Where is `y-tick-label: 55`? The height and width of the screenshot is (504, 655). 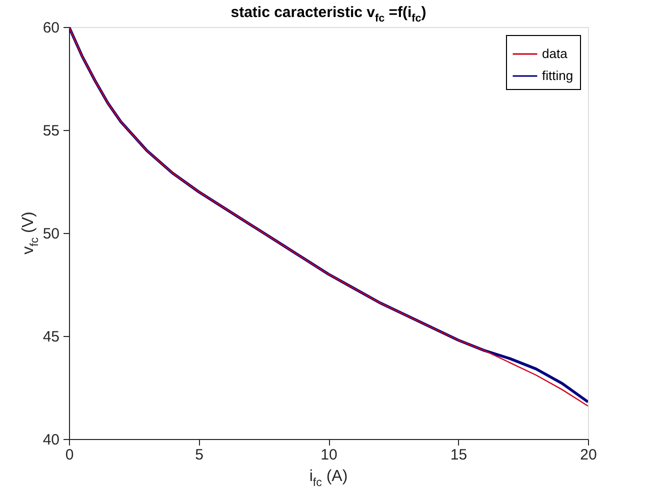
y-tick-label: 55 is located at coordinates (51, 131).